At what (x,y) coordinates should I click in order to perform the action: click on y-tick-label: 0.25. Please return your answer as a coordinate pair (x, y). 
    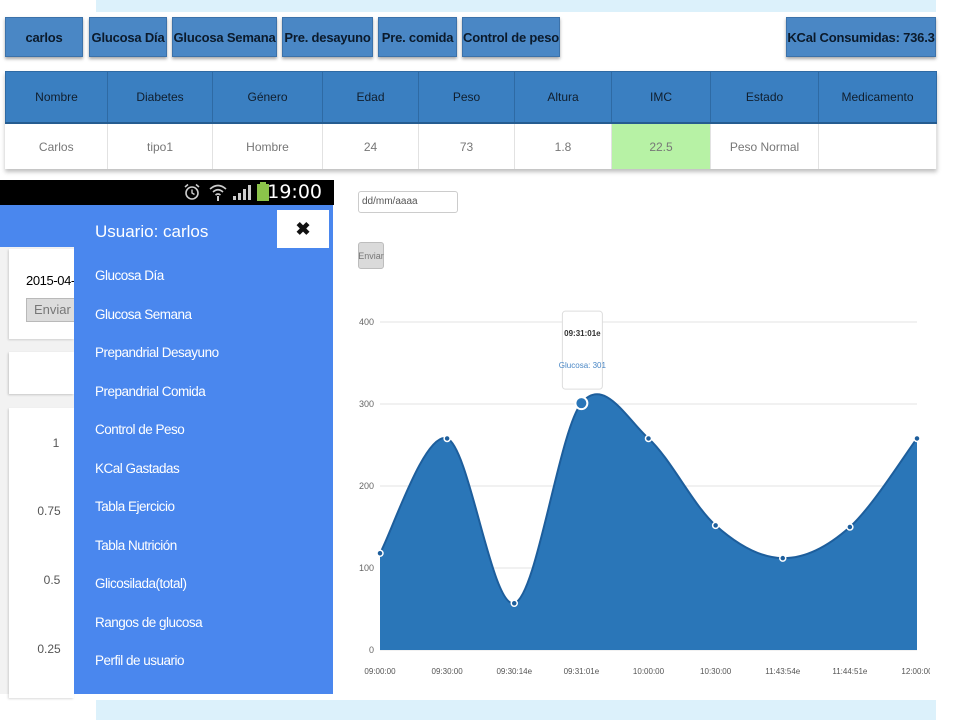
    Looking at the image, I should click on (49, 649).